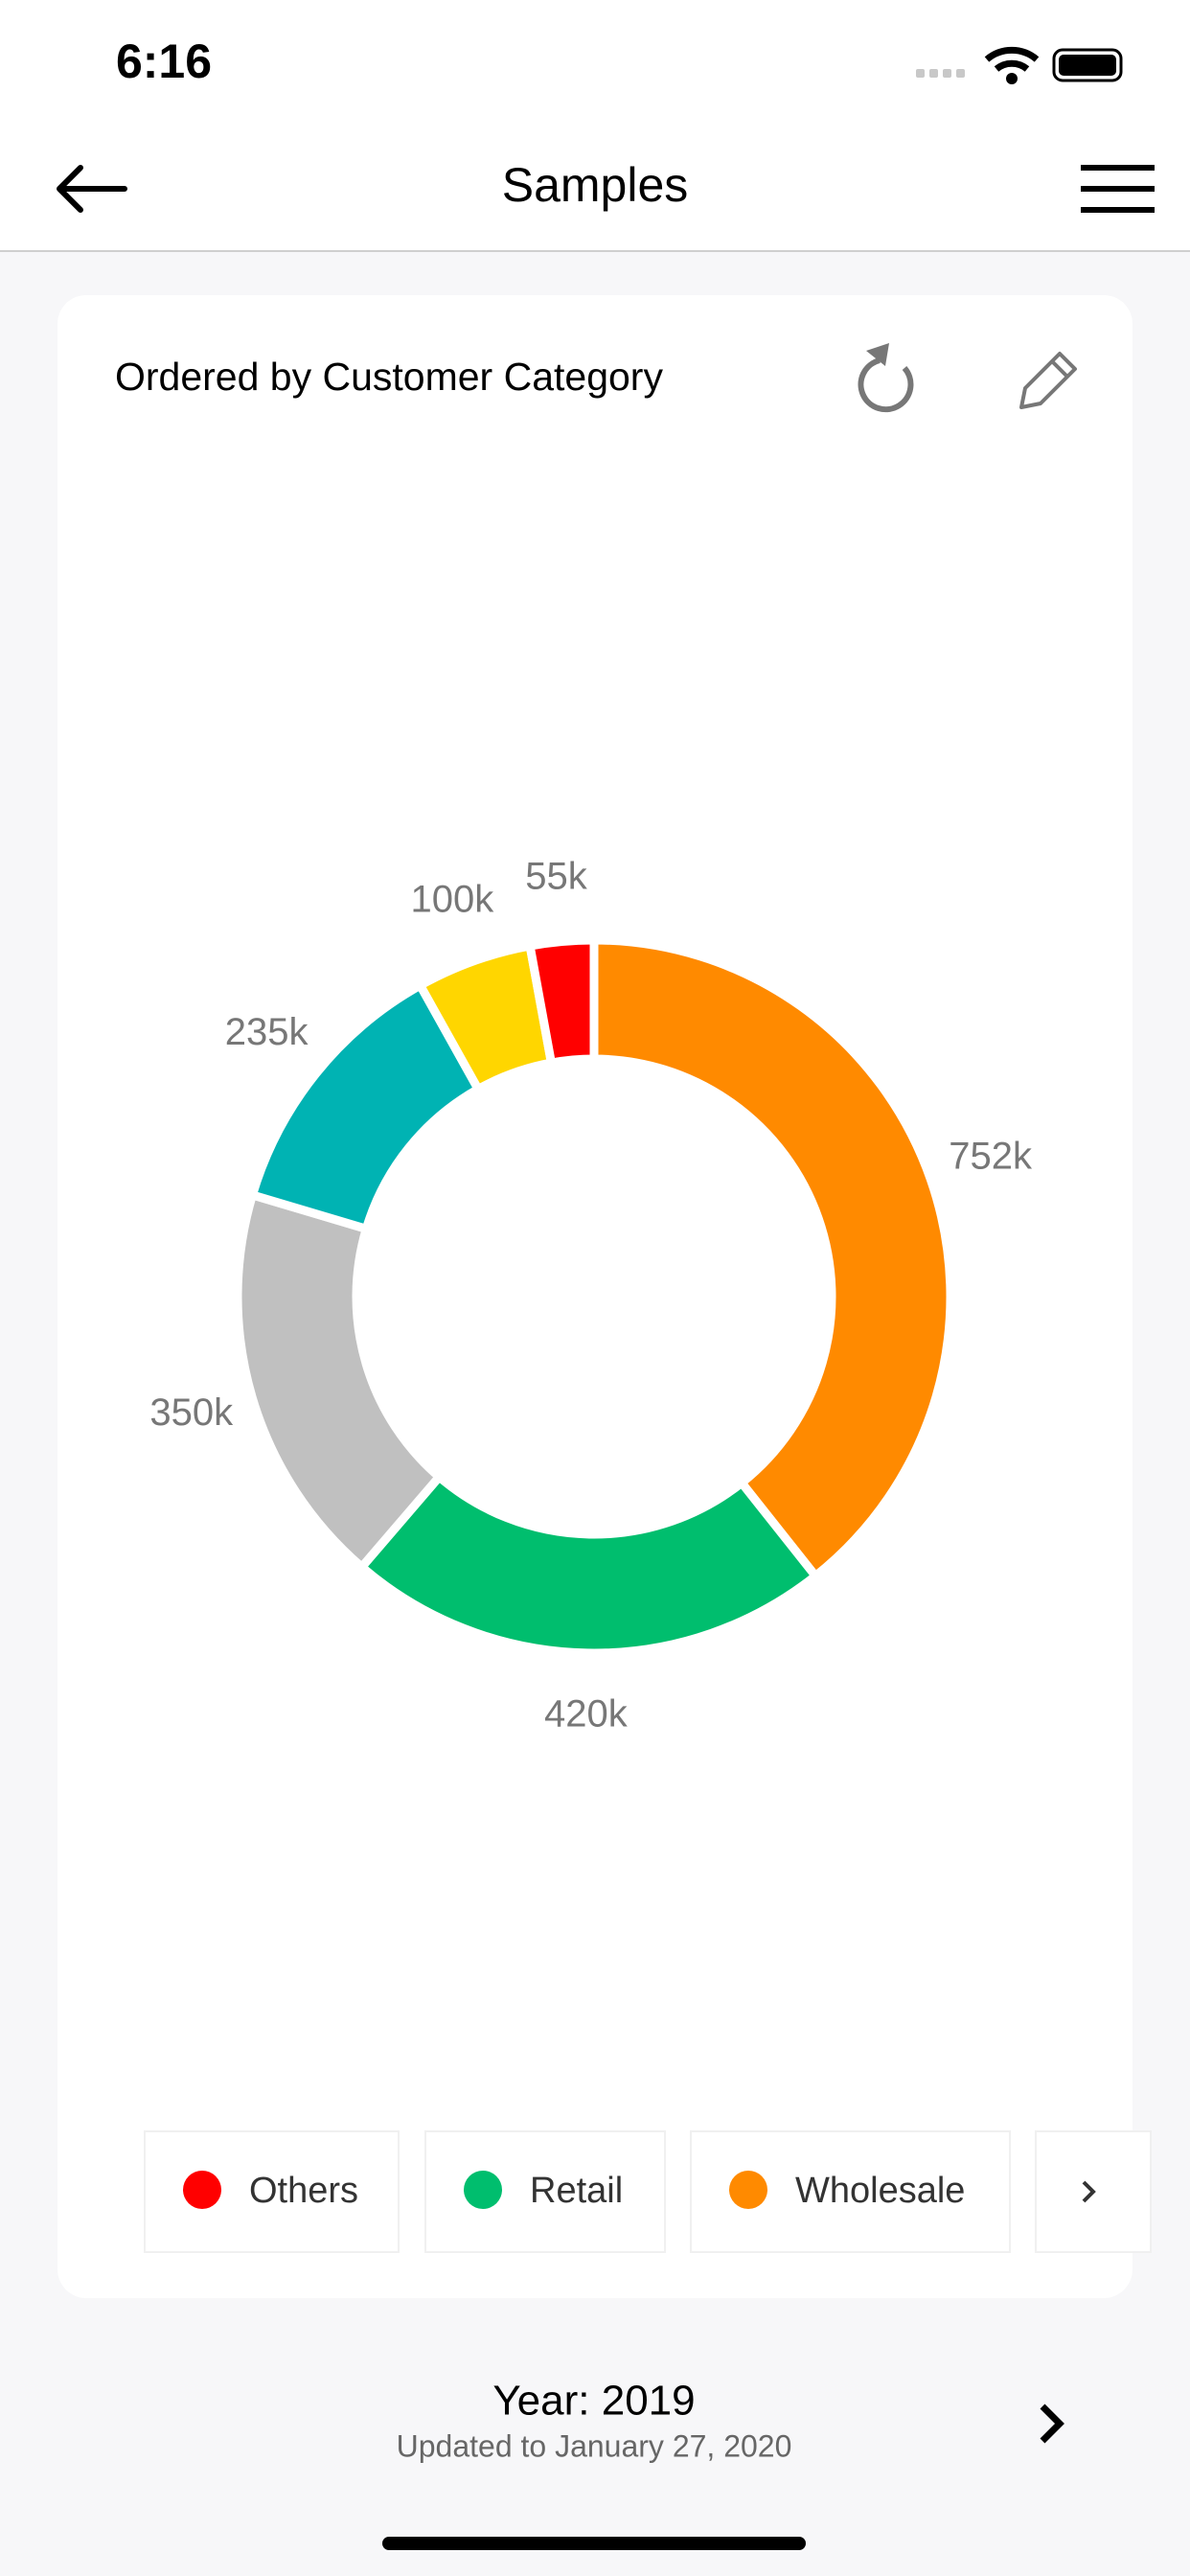 This screenshot has width=1190, height=2576. Describe the element at coordinates (1118, 189) in the screenshot. I see `menu-button` at that location.